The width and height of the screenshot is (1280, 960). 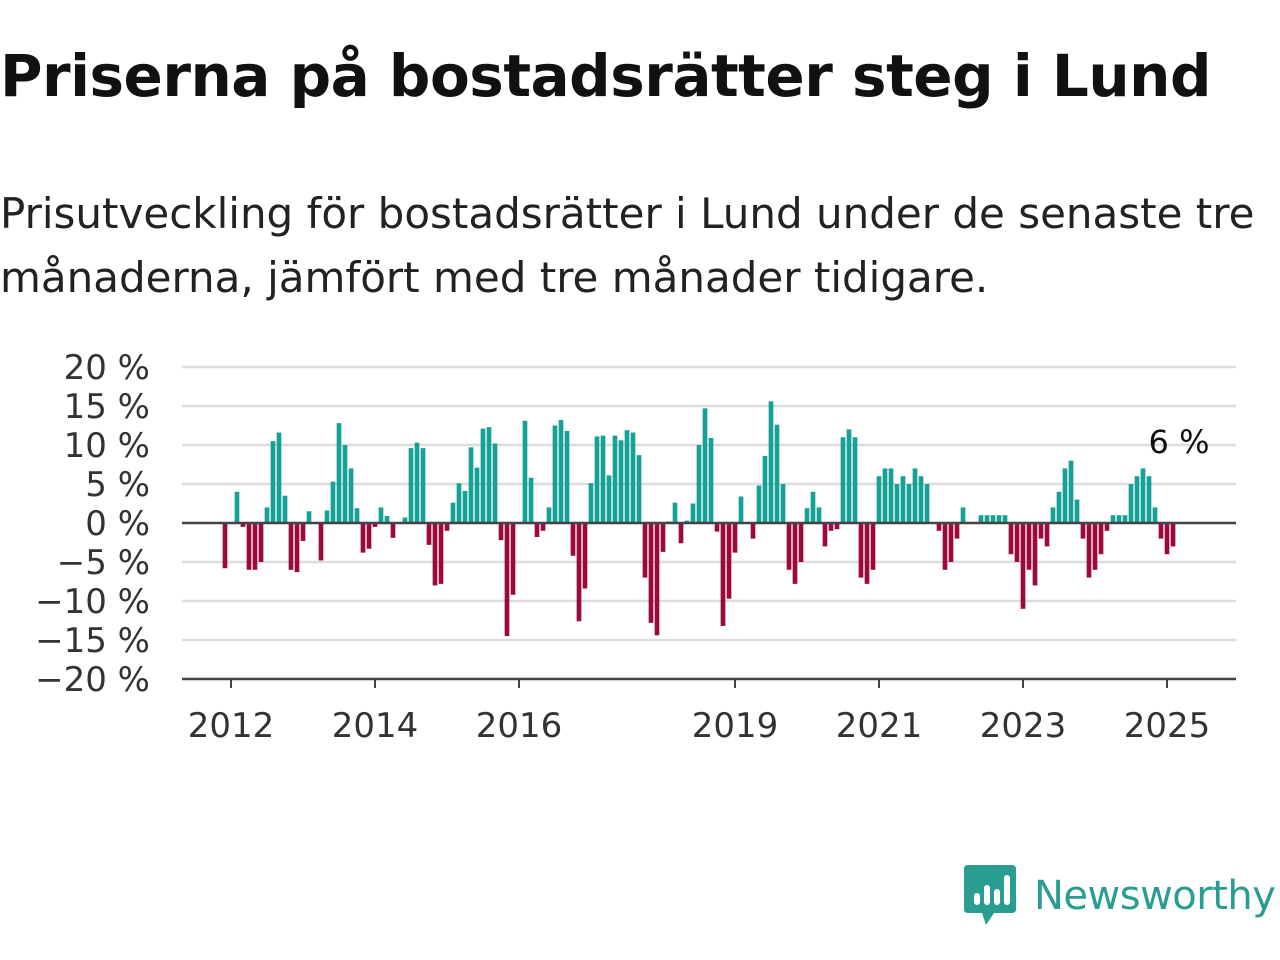 I want to click on x-tick-label: 2025, so click(x=1167, y=726).